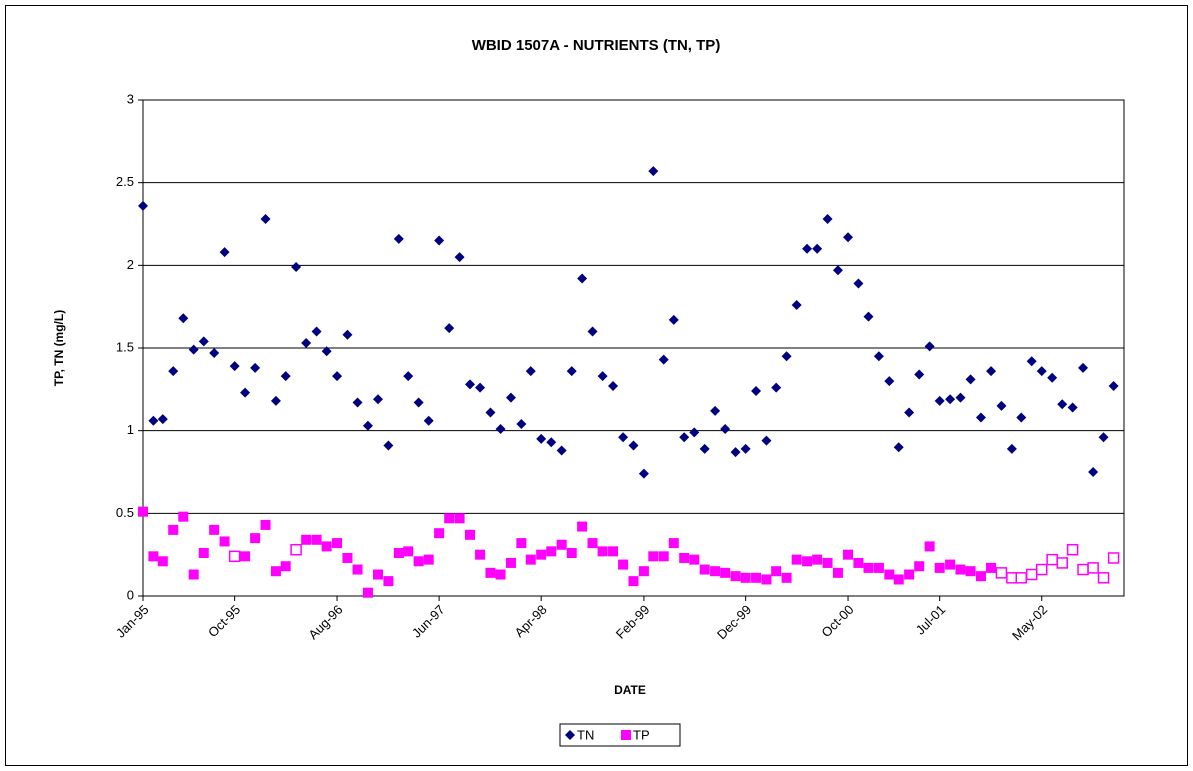 This screenshot has height=771, width=1193. What do you see at coordinates (59, 348) in the screenshot?
I see `y-axis-label: TP, TN (mg/L)` at bounding box center [59, 348].